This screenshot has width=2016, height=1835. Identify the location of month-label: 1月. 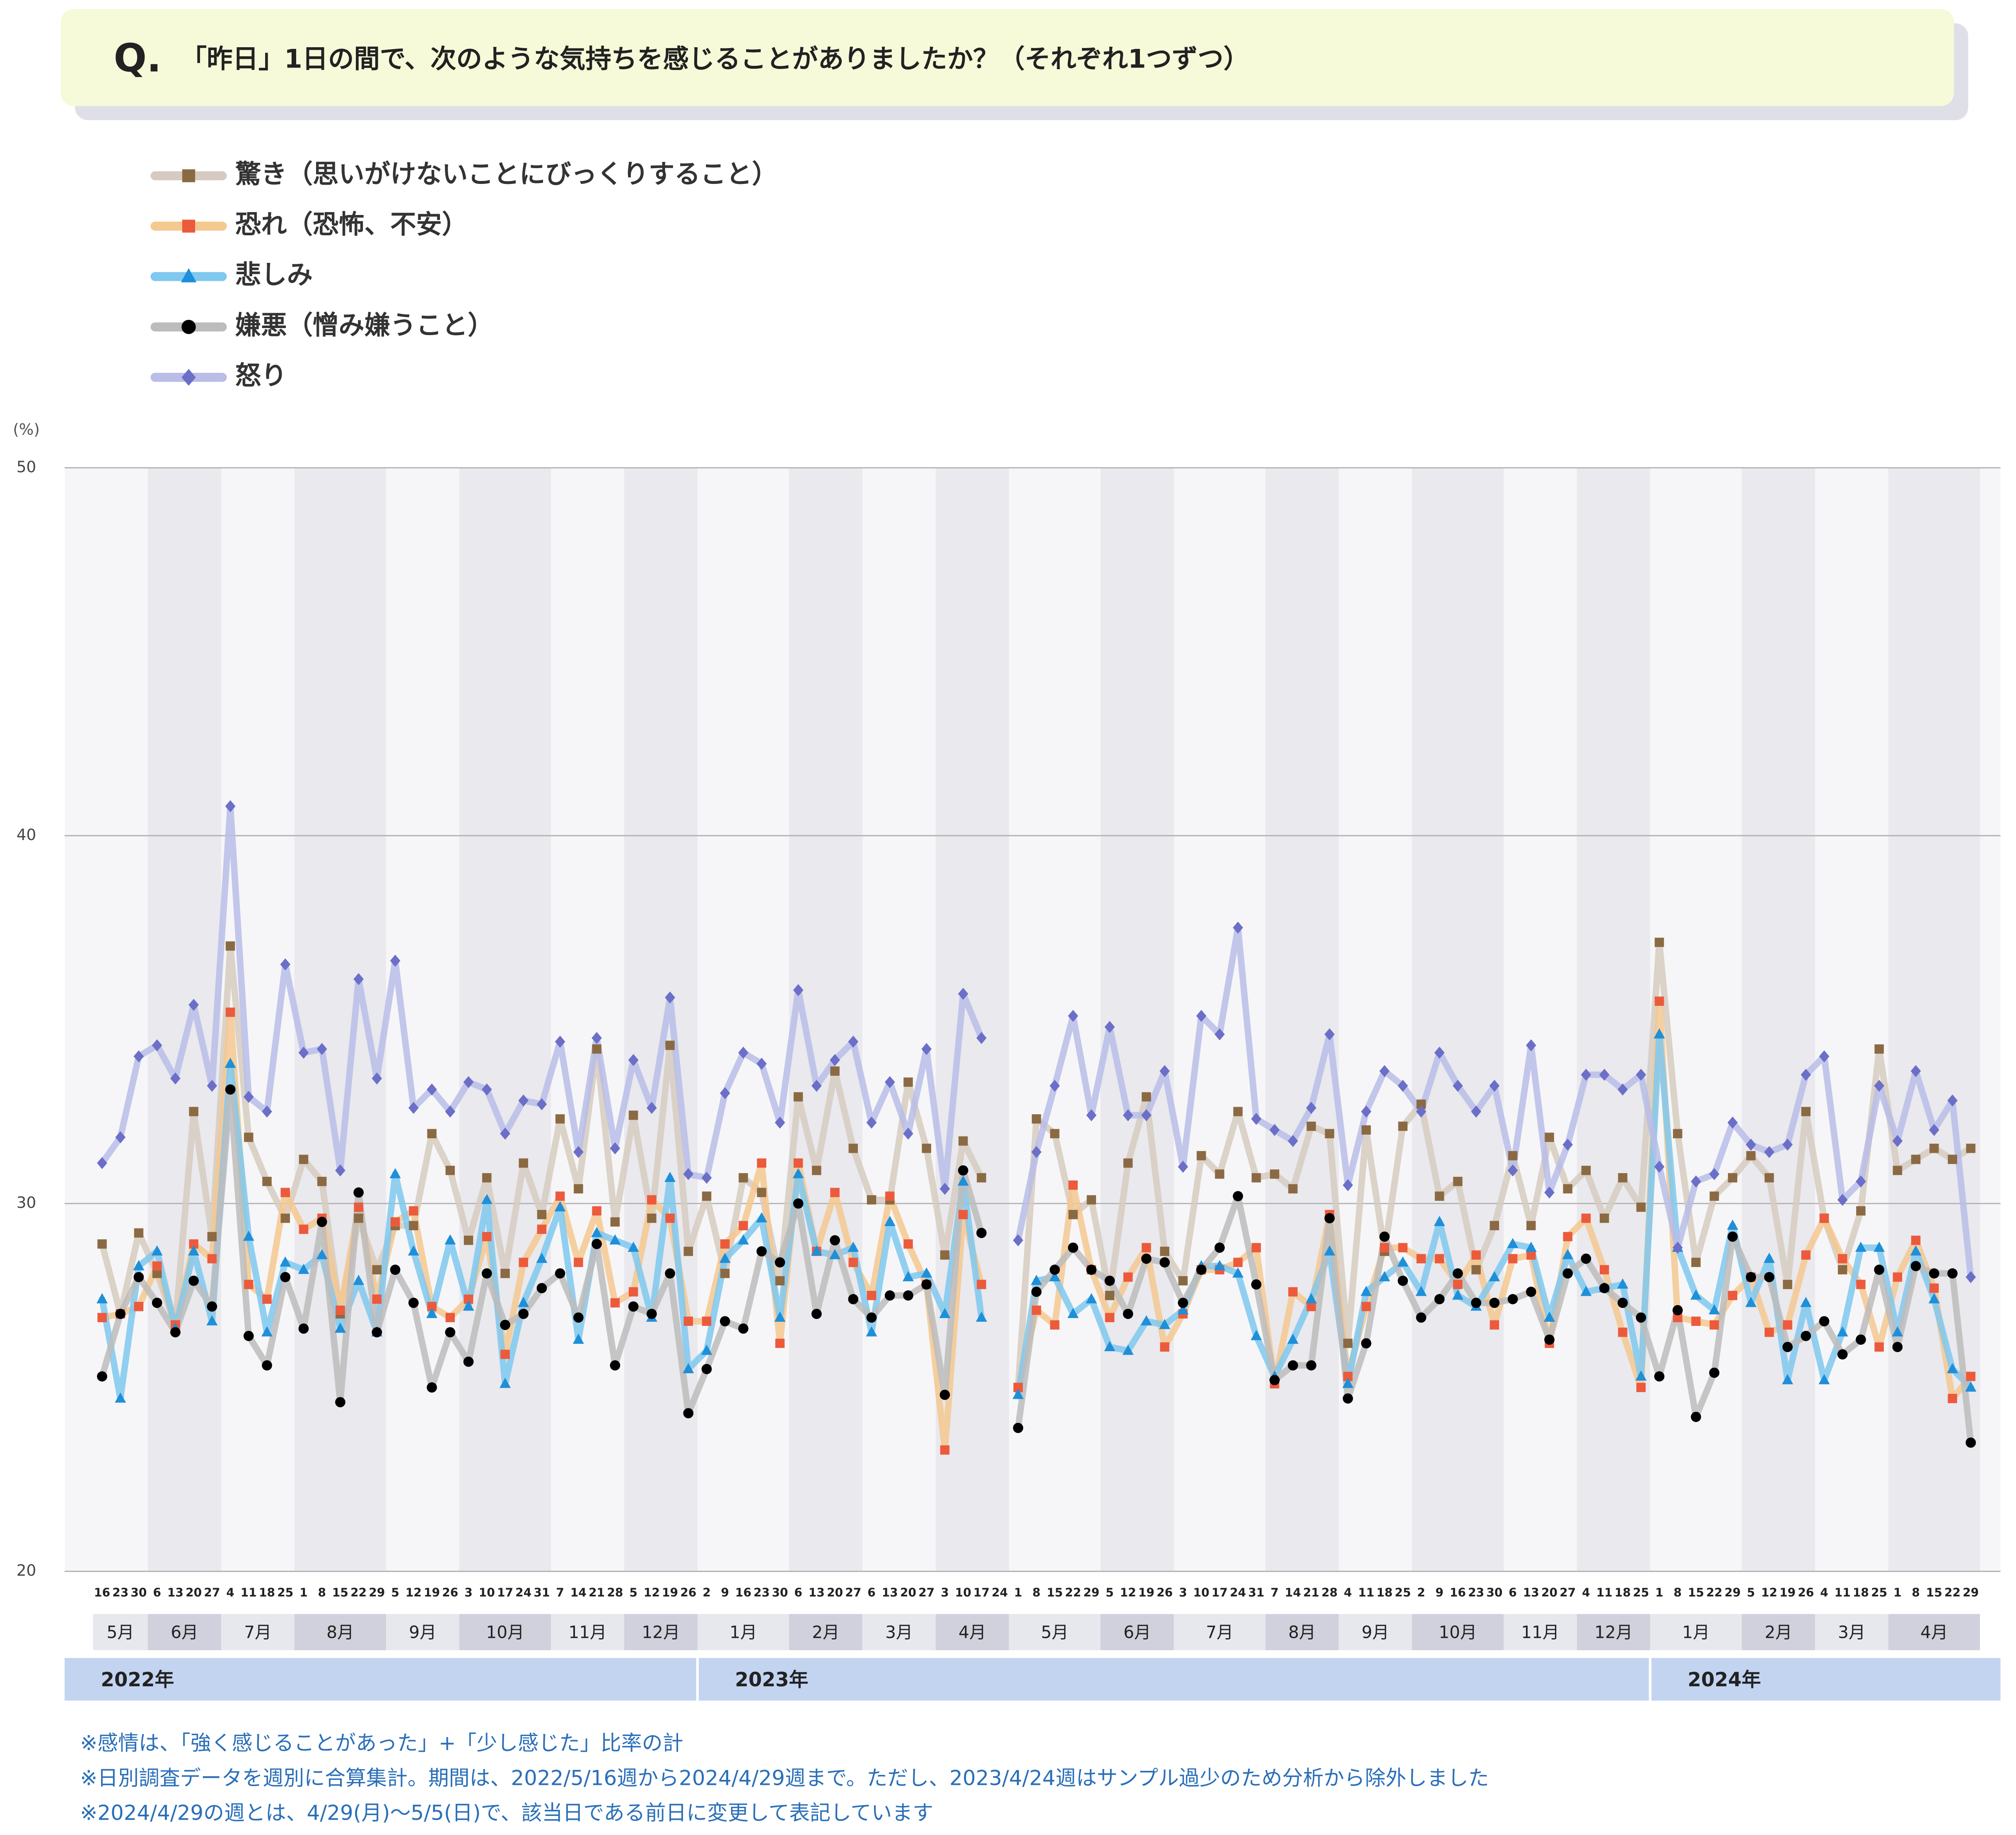
(1695, 1632).